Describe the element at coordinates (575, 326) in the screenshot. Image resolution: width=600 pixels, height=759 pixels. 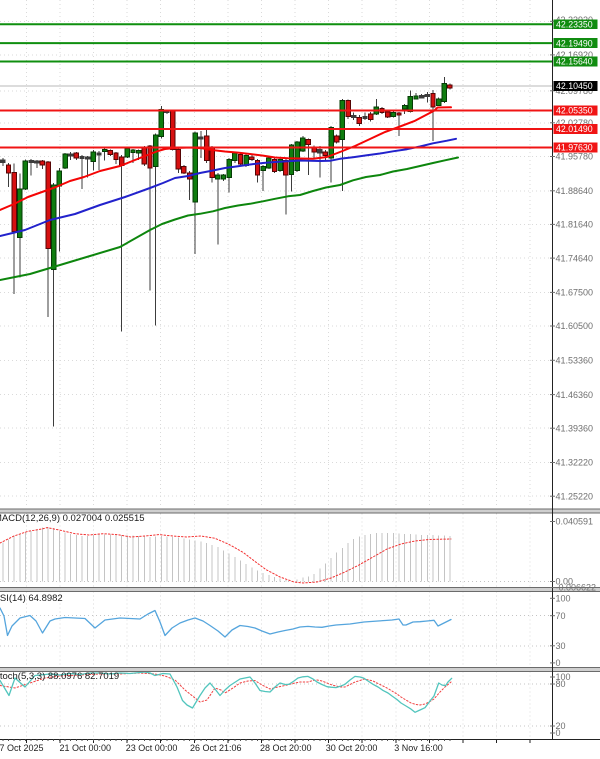
I see `svg-text: 41.60500` at that location.